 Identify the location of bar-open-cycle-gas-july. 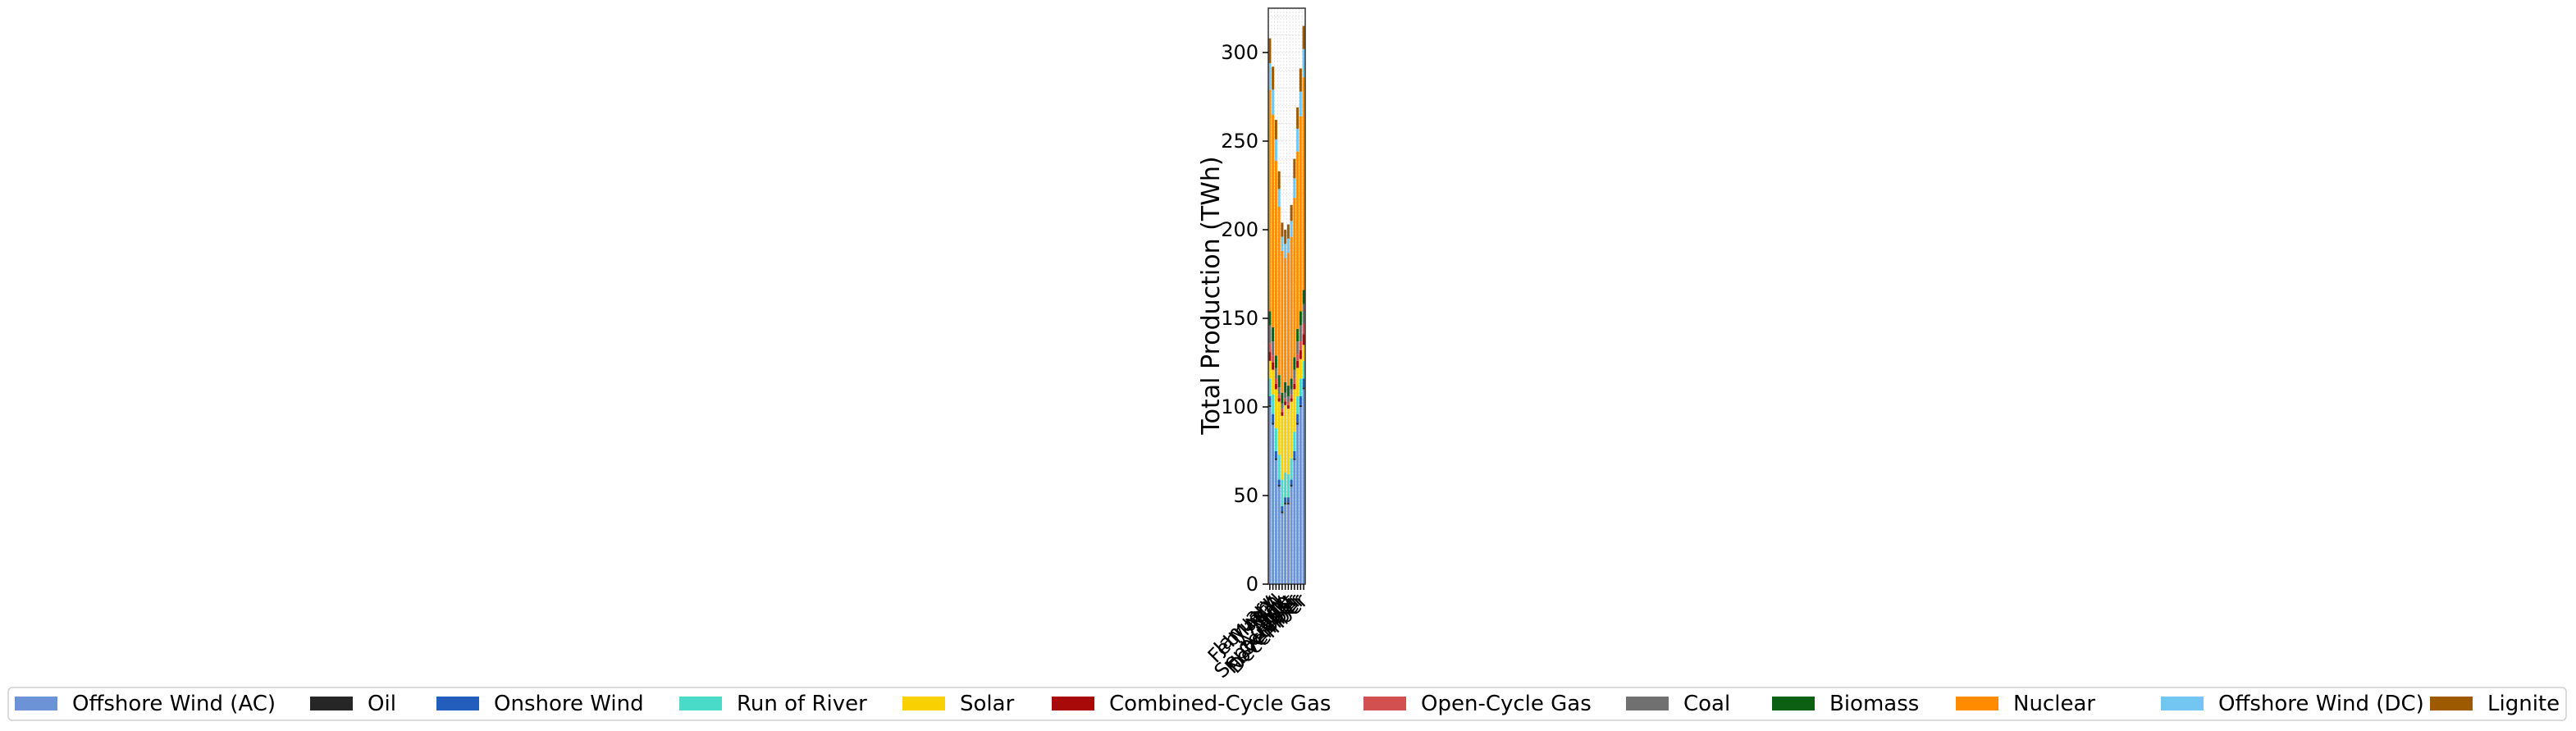
(1288, 403).